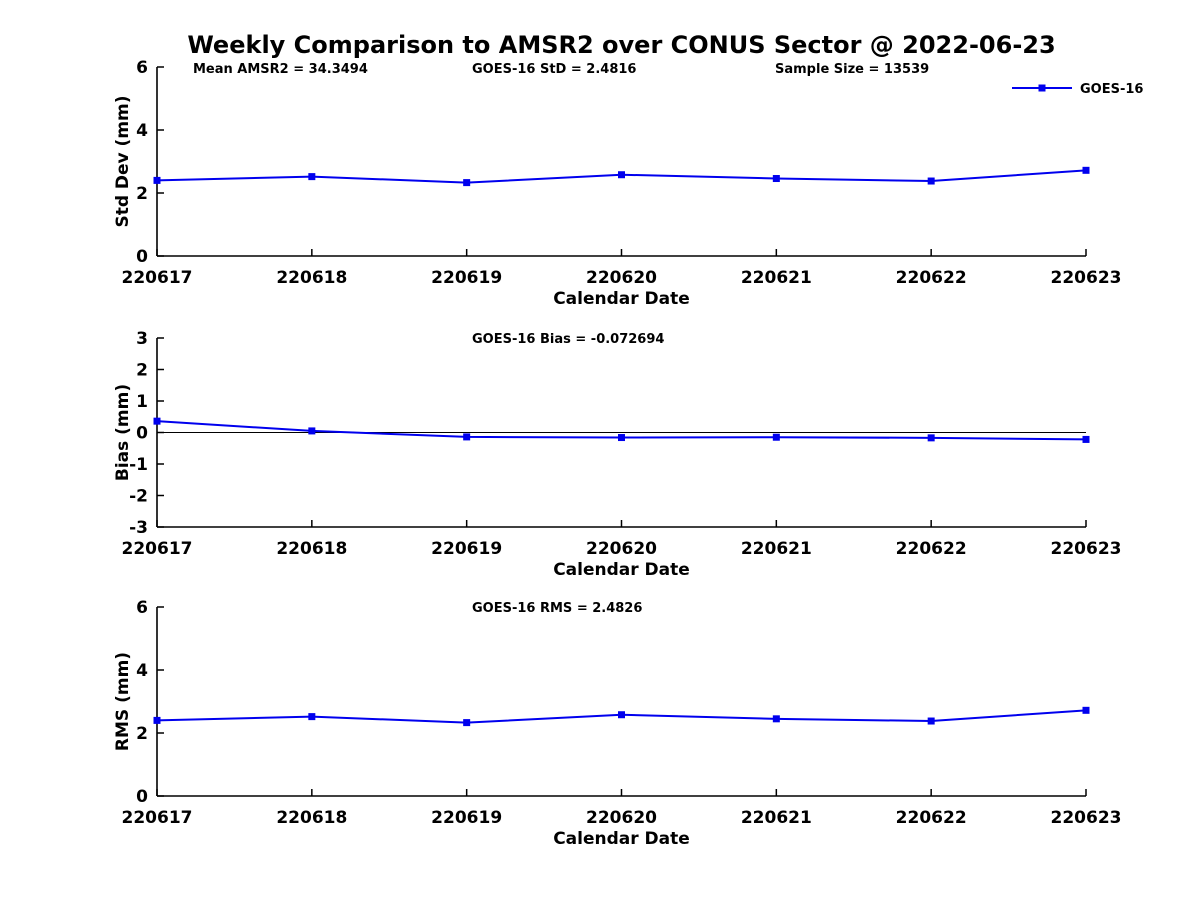 This screenshot has width=1200, height=900. What do you see at coordinates (138, 465) in the screenshot?
I see `y-tick-label: -1` at bounding box center [138, 465].